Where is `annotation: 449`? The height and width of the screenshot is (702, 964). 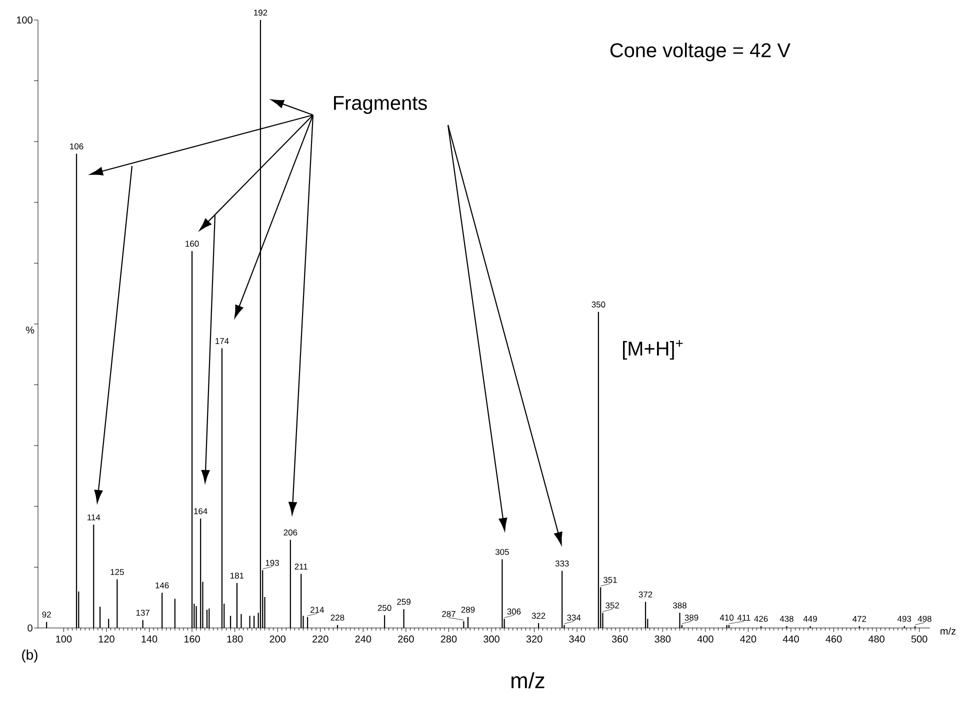
annotation: 449 is located at coordinates (810, 619).